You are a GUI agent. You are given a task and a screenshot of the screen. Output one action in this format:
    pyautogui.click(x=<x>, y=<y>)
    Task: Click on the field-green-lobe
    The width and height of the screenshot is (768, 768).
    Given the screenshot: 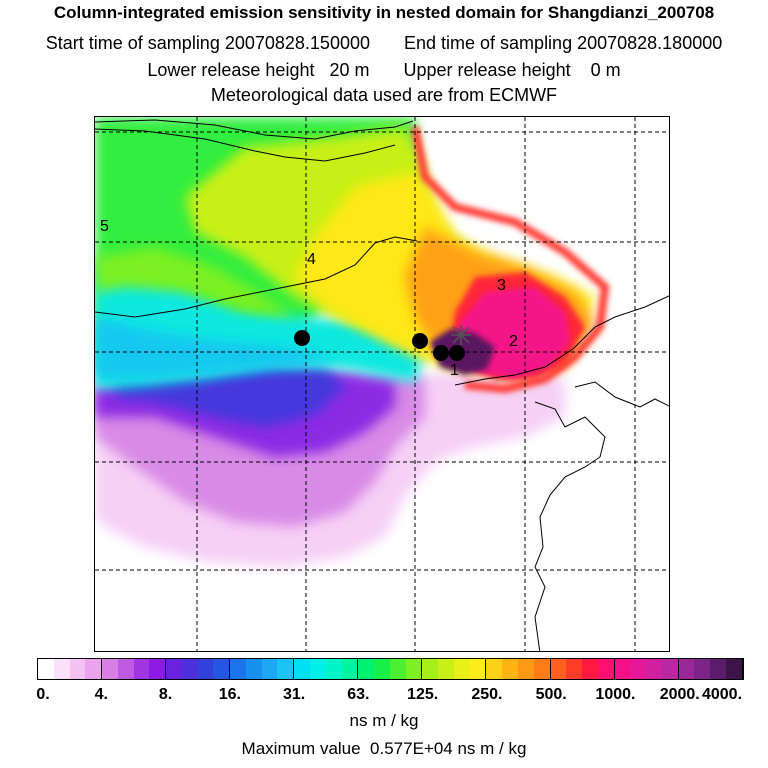 What is the action you would take?
    pyautogui.click(x=195, y=282)
    